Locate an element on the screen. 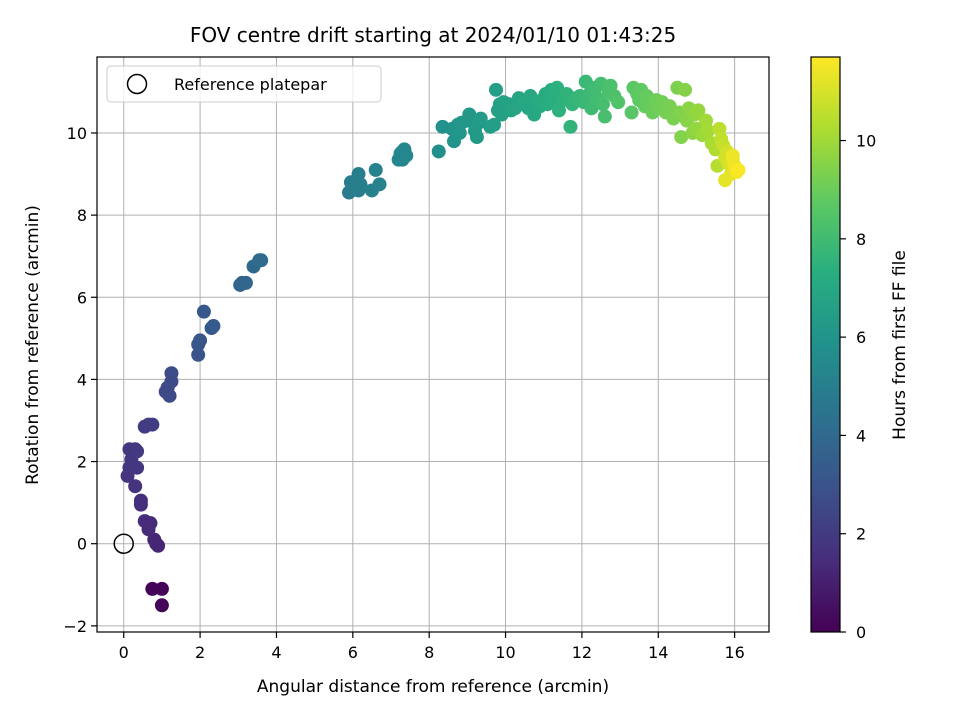  y-tick-label: −2 is located at coordinates (75, 626).